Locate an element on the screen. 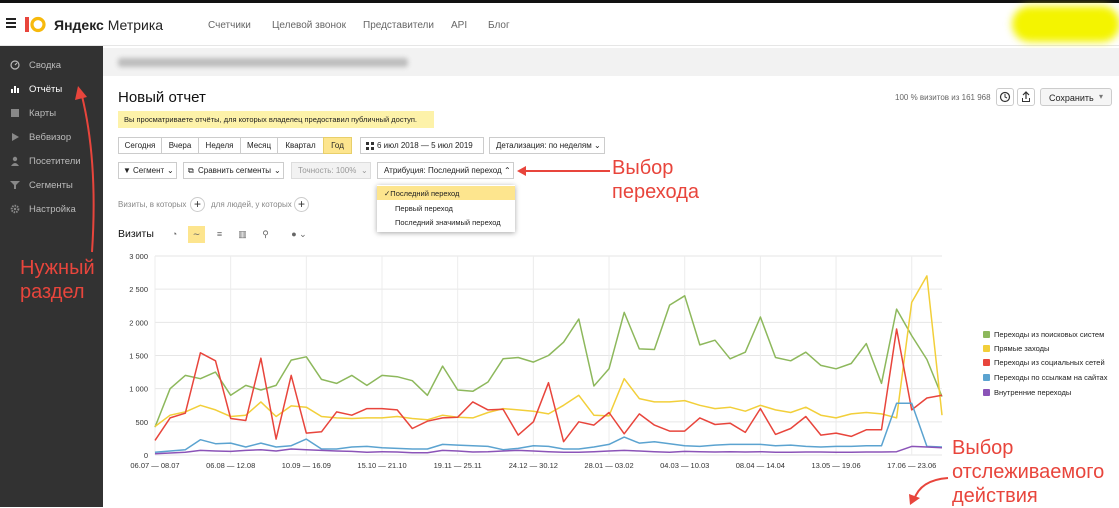 The image size is (1119, 508). sampling-info: 100 % визитов из 161 968 is located at coordinates (943, 97).